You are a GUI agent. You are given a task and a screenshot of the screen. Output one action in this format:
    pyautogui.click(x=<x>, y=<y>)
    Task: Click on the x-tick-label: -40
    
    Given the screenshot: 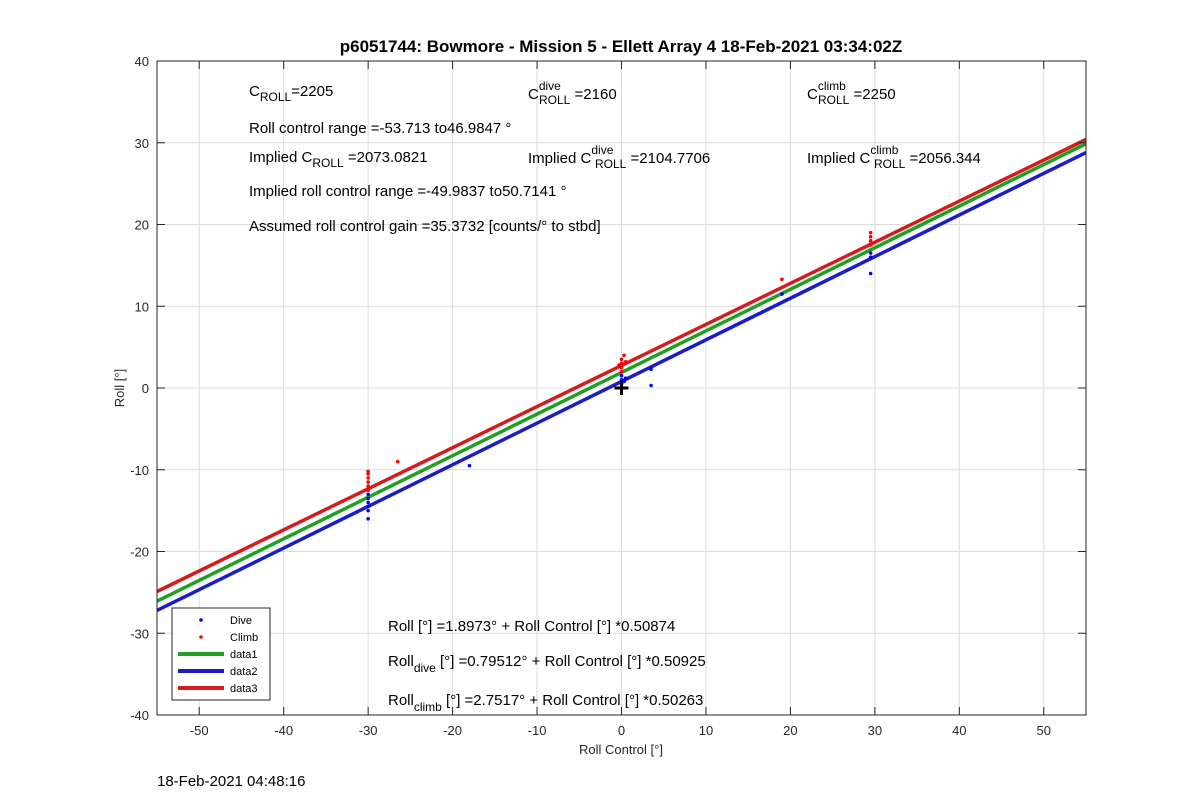 What is the action you would take?
    pyautogui.click(x=283, y=730)
    